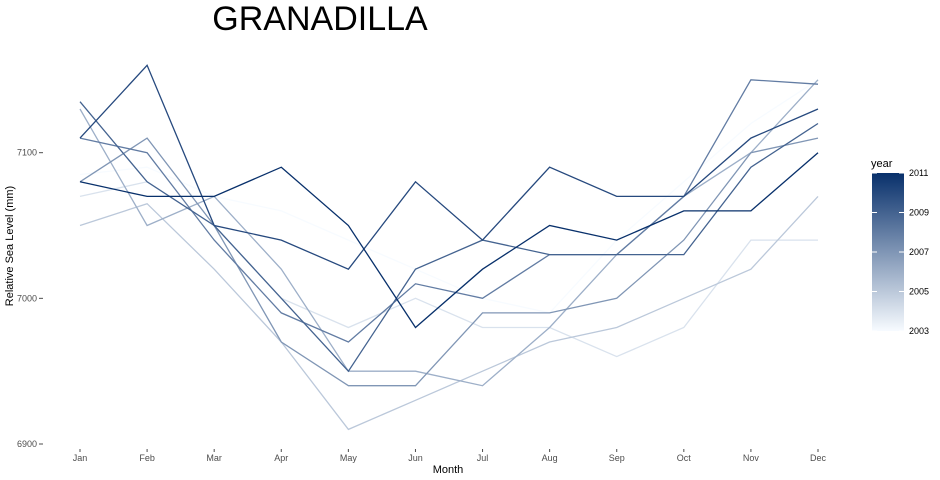 Image resolution: width=940 pixels, height=480 pixels. Describe the element at coordinates (448, 470) in the screenshot. I see `x-axis-title: Month` at that location.